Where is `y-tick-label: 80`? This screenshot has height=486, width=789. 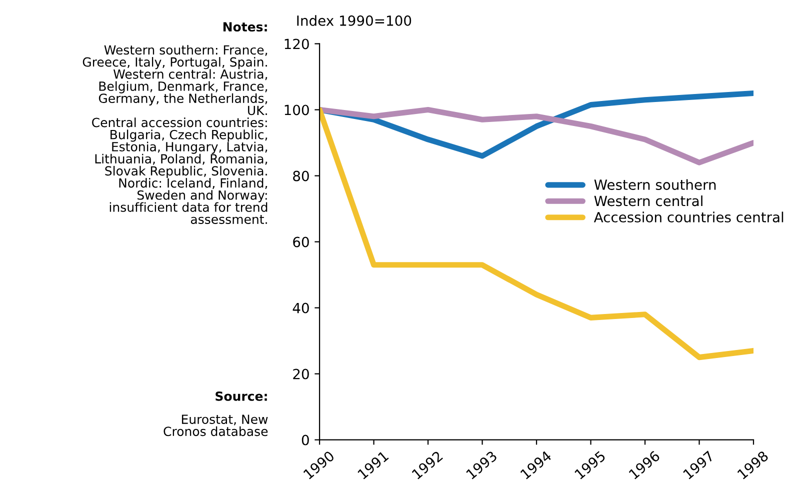
y-tick-label: 80 is located at coordinates (301, 176).